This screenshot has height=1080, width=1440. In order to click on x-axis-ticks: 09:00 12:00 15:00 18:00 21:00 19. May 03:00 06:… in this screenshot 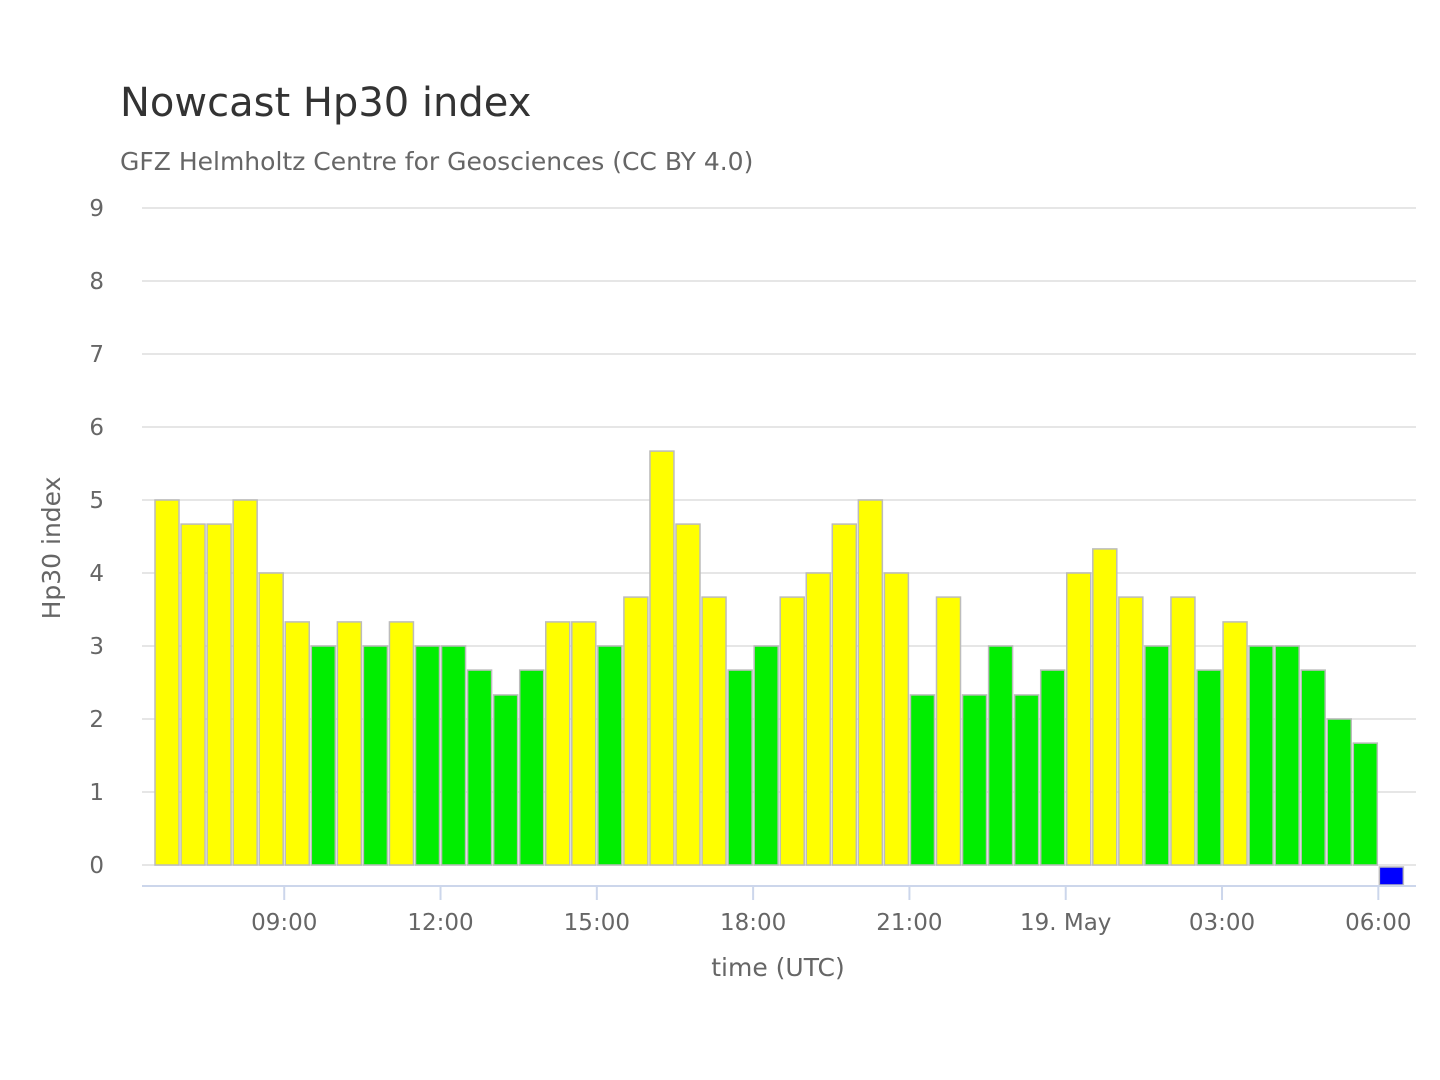, I will do `click(831, 911)`.